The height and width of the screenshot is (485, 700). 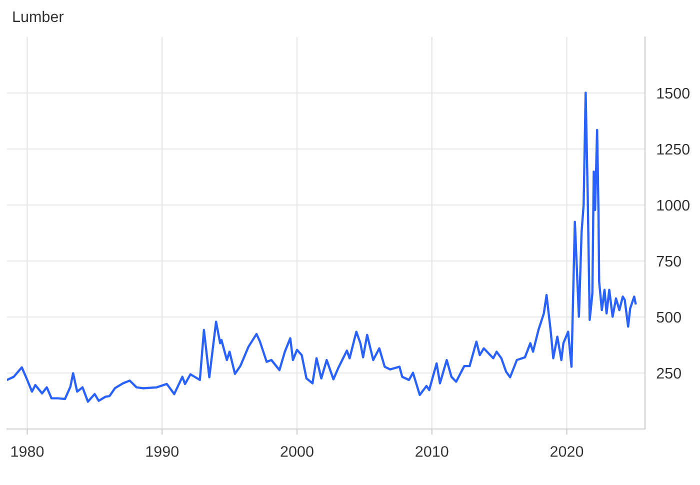 I want to click on y-tick-label: 250, so click(x=669, y=373).